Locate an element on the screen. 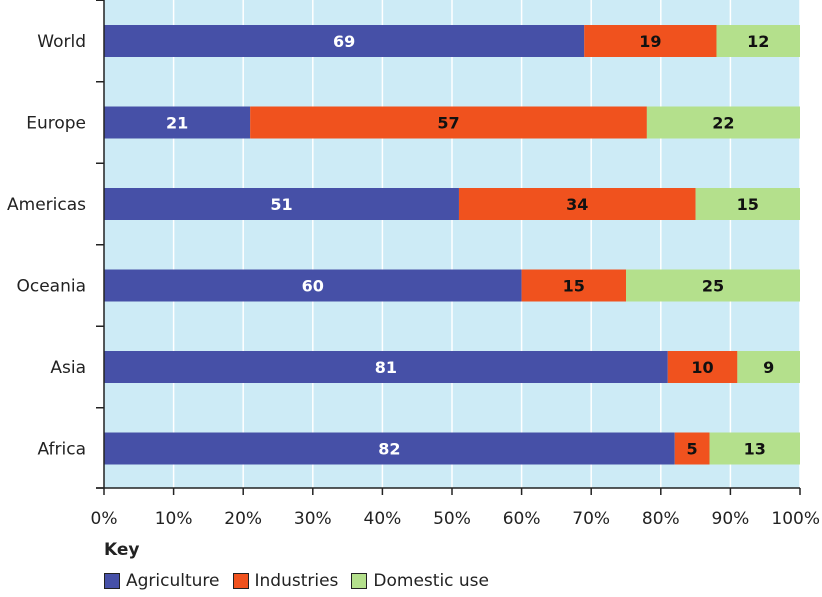 This screenshot has height=597, width=822. x-tick-label: 20% is located at coordinates (243, 519).